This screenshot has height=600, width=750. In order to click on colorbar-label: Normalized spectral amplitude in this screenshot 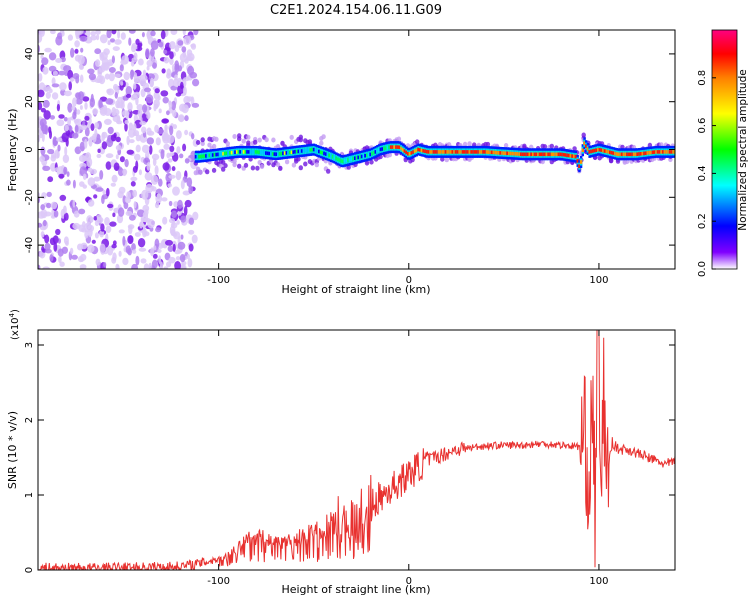, I will do `click(743, 149)`.